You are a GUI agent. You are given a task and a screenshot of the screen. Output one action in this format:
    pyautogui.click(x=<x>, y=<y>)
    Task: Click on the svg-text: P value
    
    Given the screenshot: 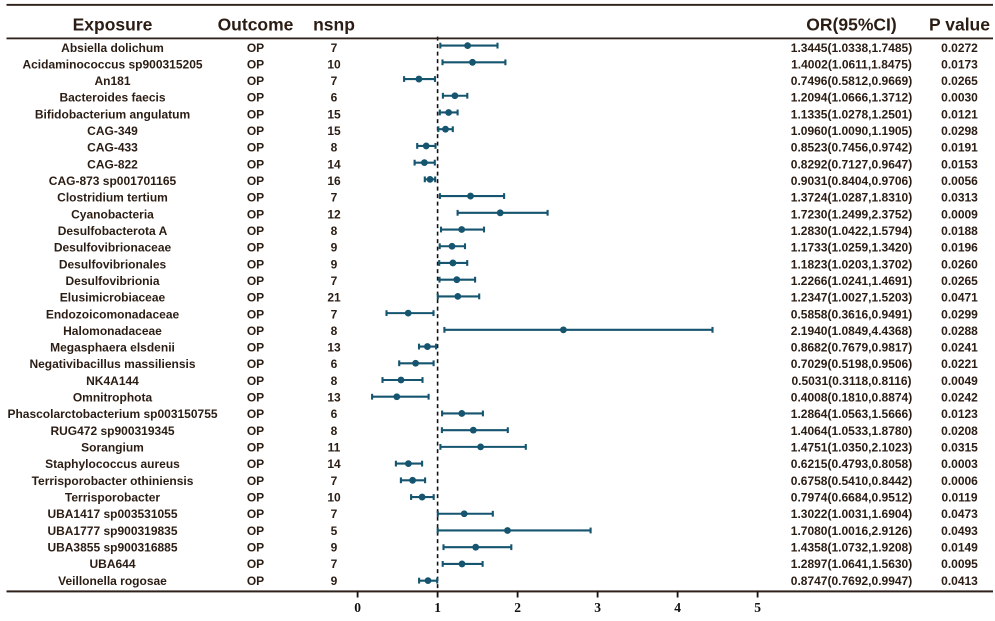 What is the action you would take?
    pyautogui.click(x=959, y=24)
    